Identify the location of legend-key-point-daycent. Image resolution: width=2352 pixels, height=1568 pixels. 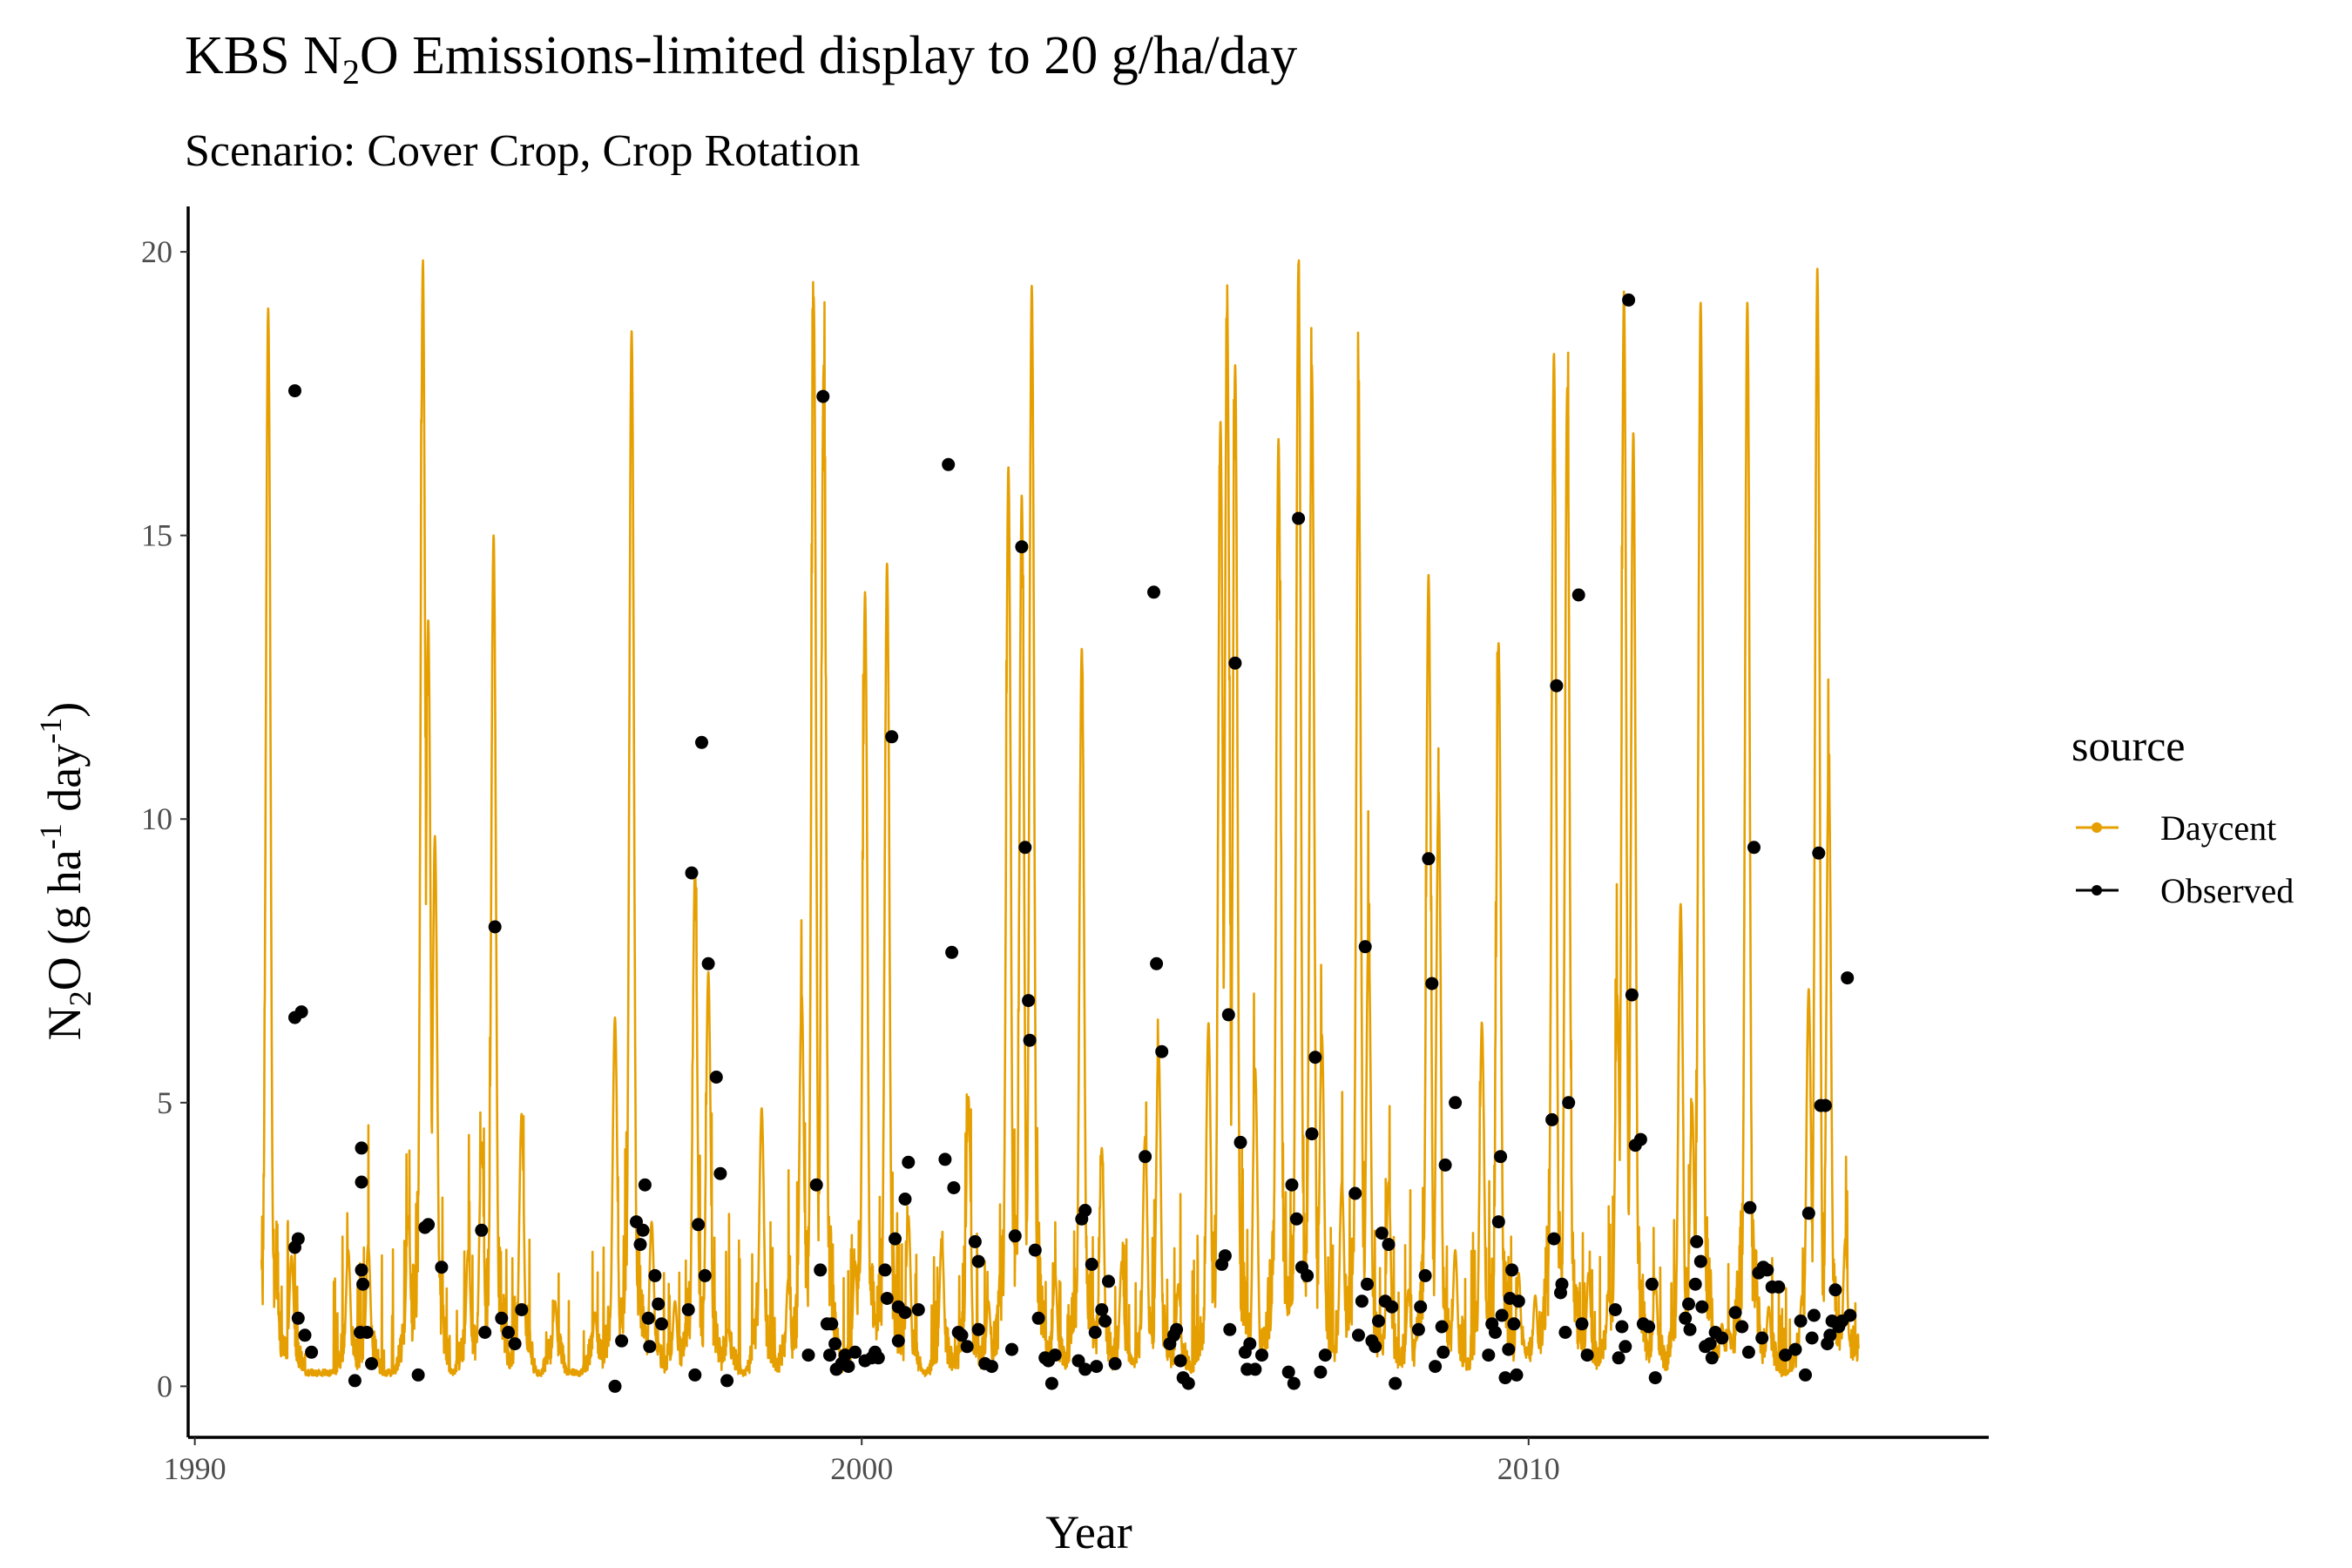
(2097, 827).